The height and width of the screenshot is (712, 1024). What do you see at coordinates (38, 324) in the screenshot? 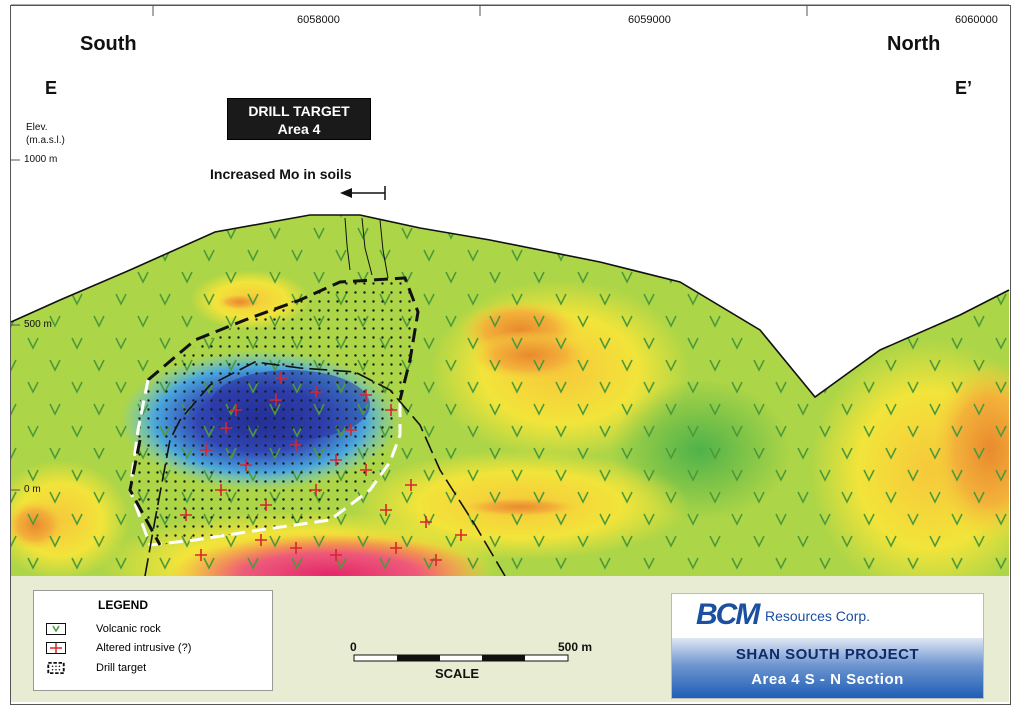
I see `elevation-tick-500: 500 m` at bounding box center [38, 324].